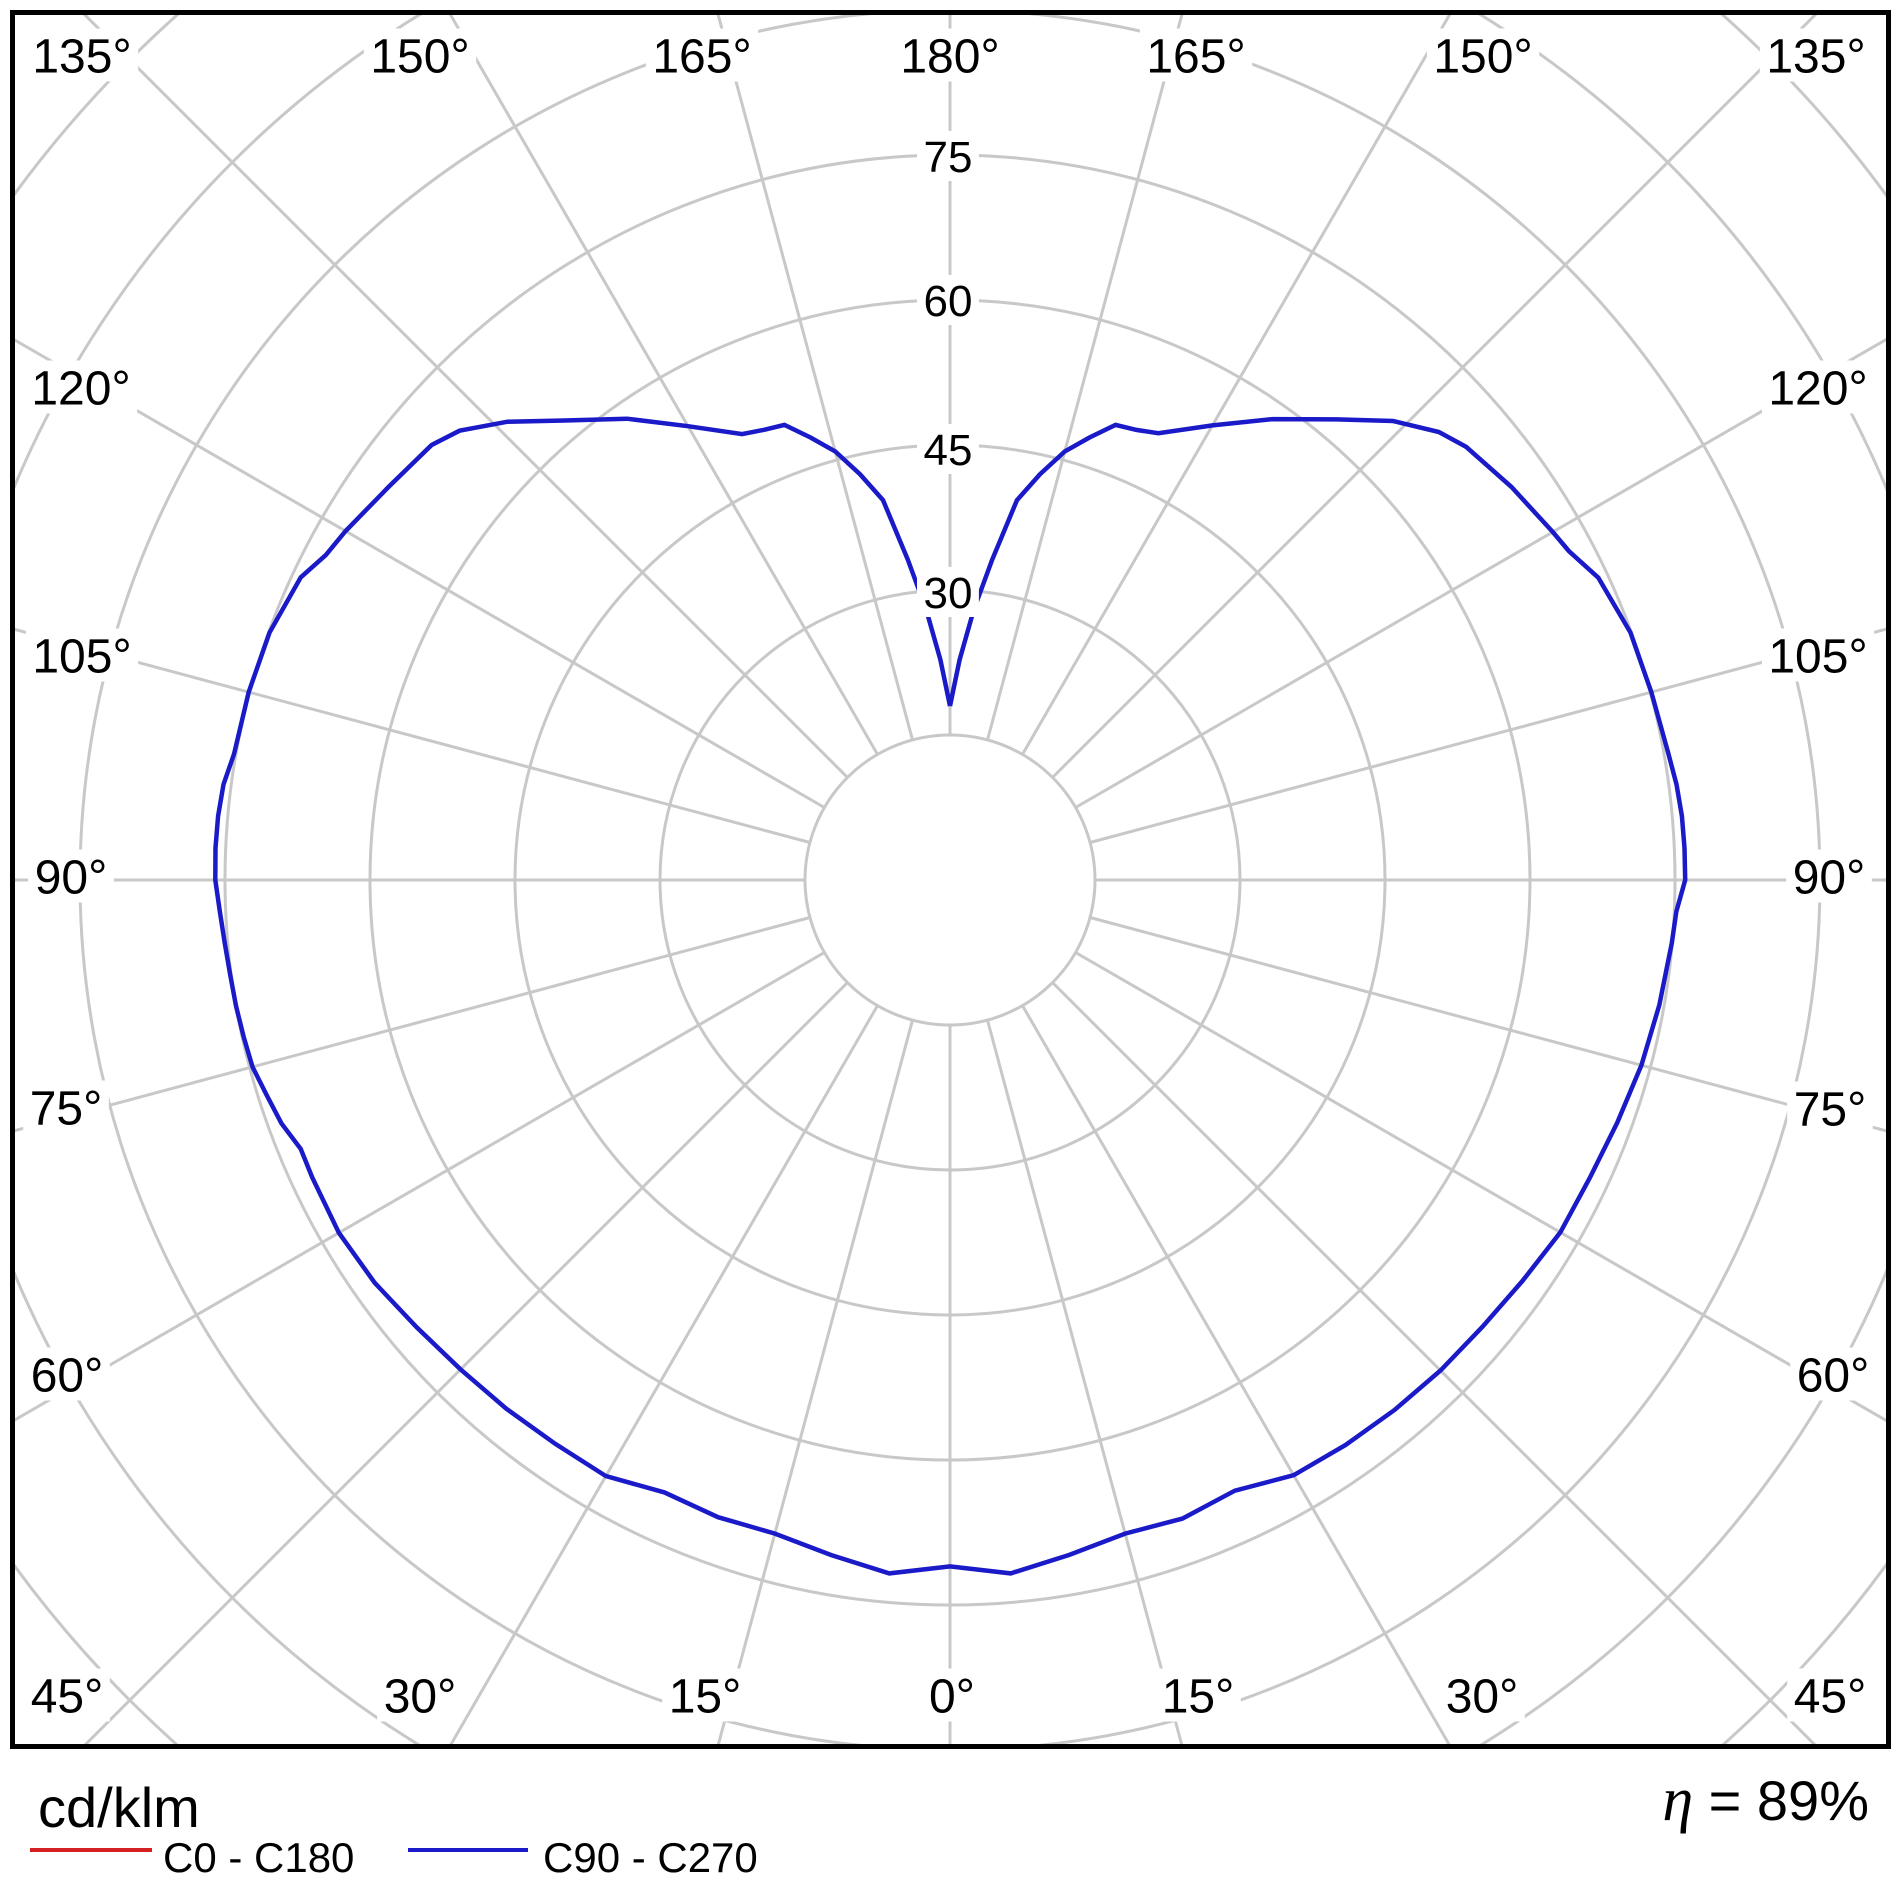  What do you see at coordinates (948, 450) in the screenshot?
I see `svg-text: 45` at bounding box center [948, 450].